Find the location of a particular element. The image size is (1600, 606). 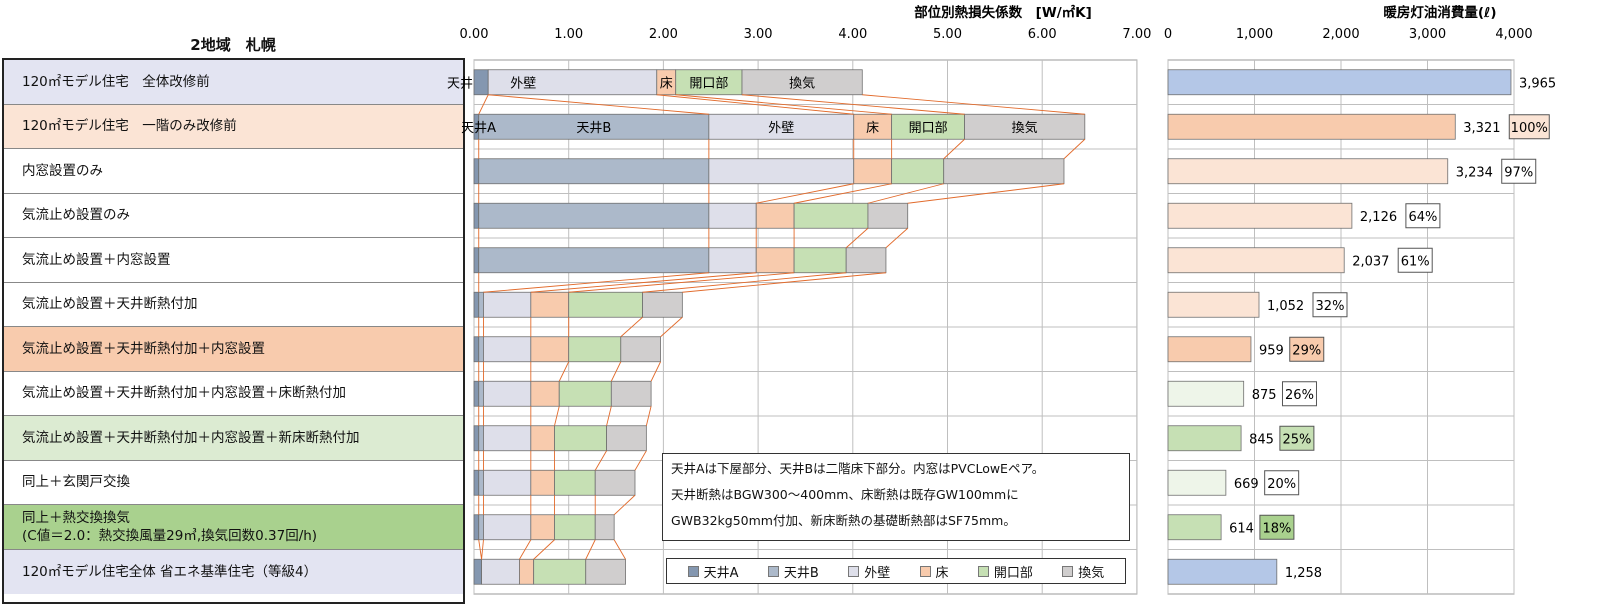

row-label: 120㎡モデル住宅全体 省エネ基準住宅（等級4） is located at coordinates (170, 571).